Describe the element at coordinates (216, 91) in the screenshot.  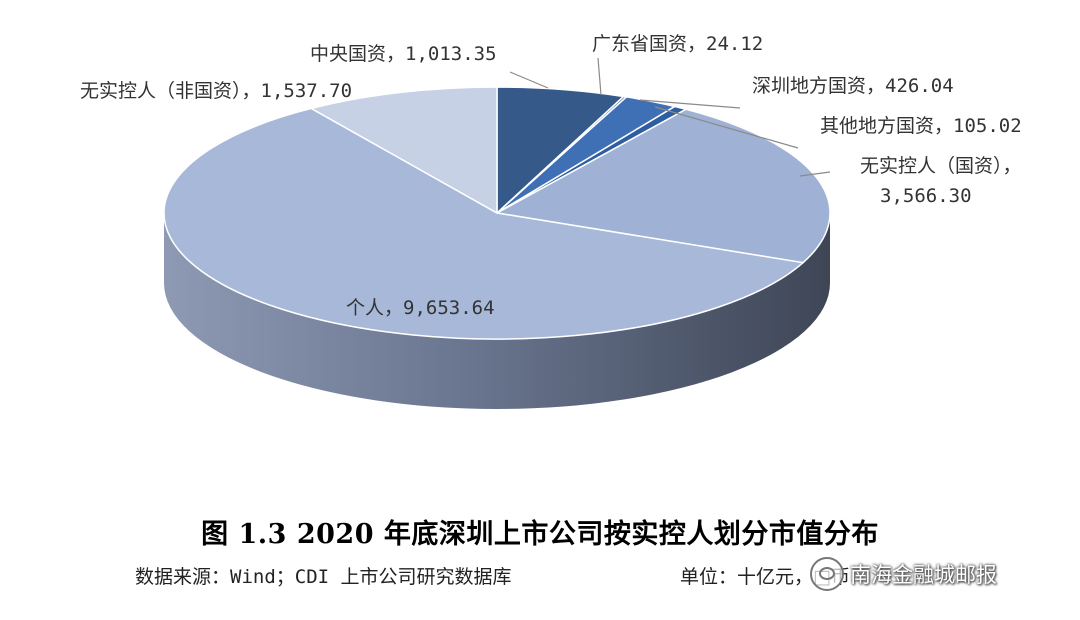
I see `slice-label-7: 无实控人（非国资），1,537.70` at that location.